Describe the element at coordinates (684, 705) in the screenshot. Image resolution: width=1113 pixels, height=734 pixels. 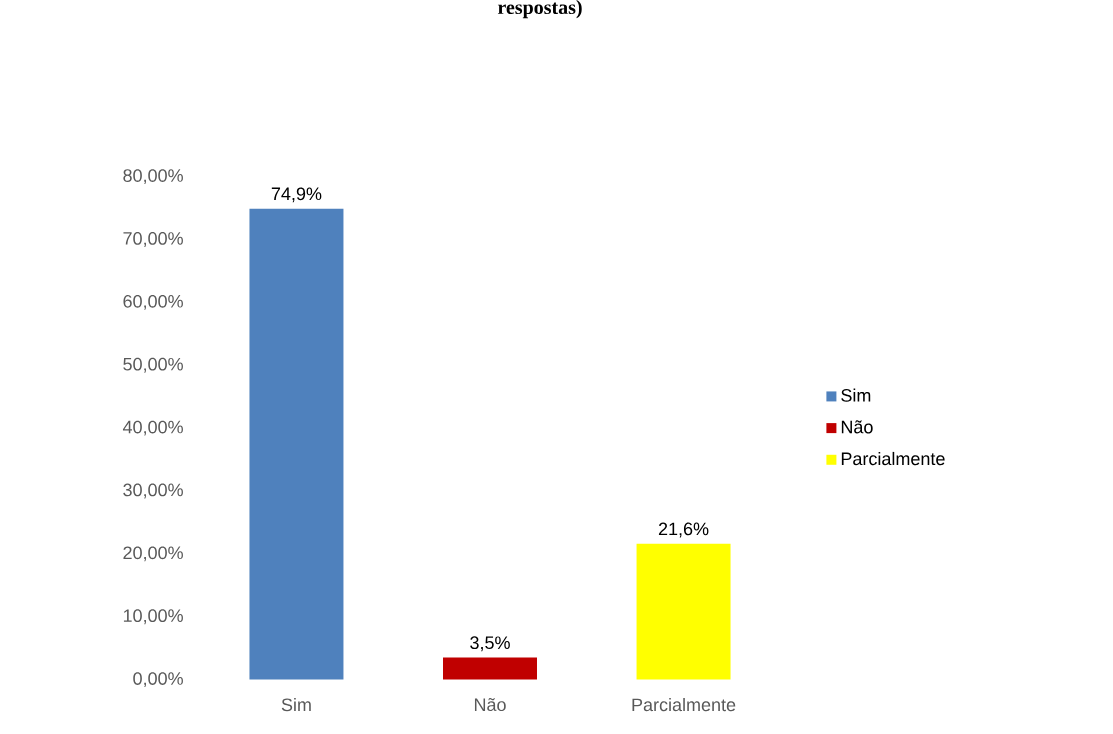
I see `x-tick-label: Parcialmente` at that location.